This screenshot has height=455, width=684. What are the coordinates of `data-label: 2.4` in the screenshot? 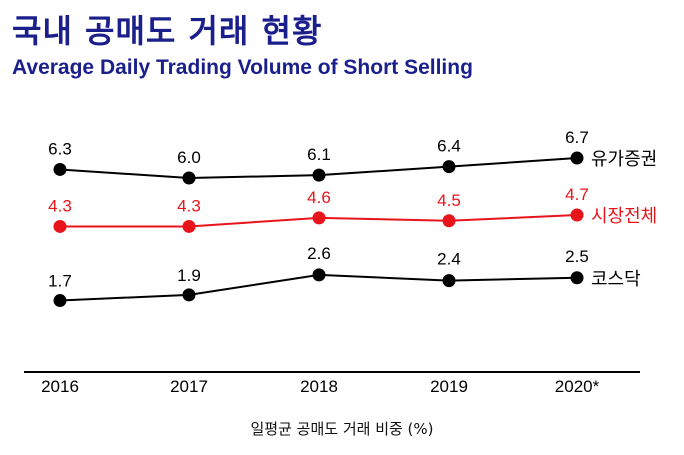 It's located at (449, 259).